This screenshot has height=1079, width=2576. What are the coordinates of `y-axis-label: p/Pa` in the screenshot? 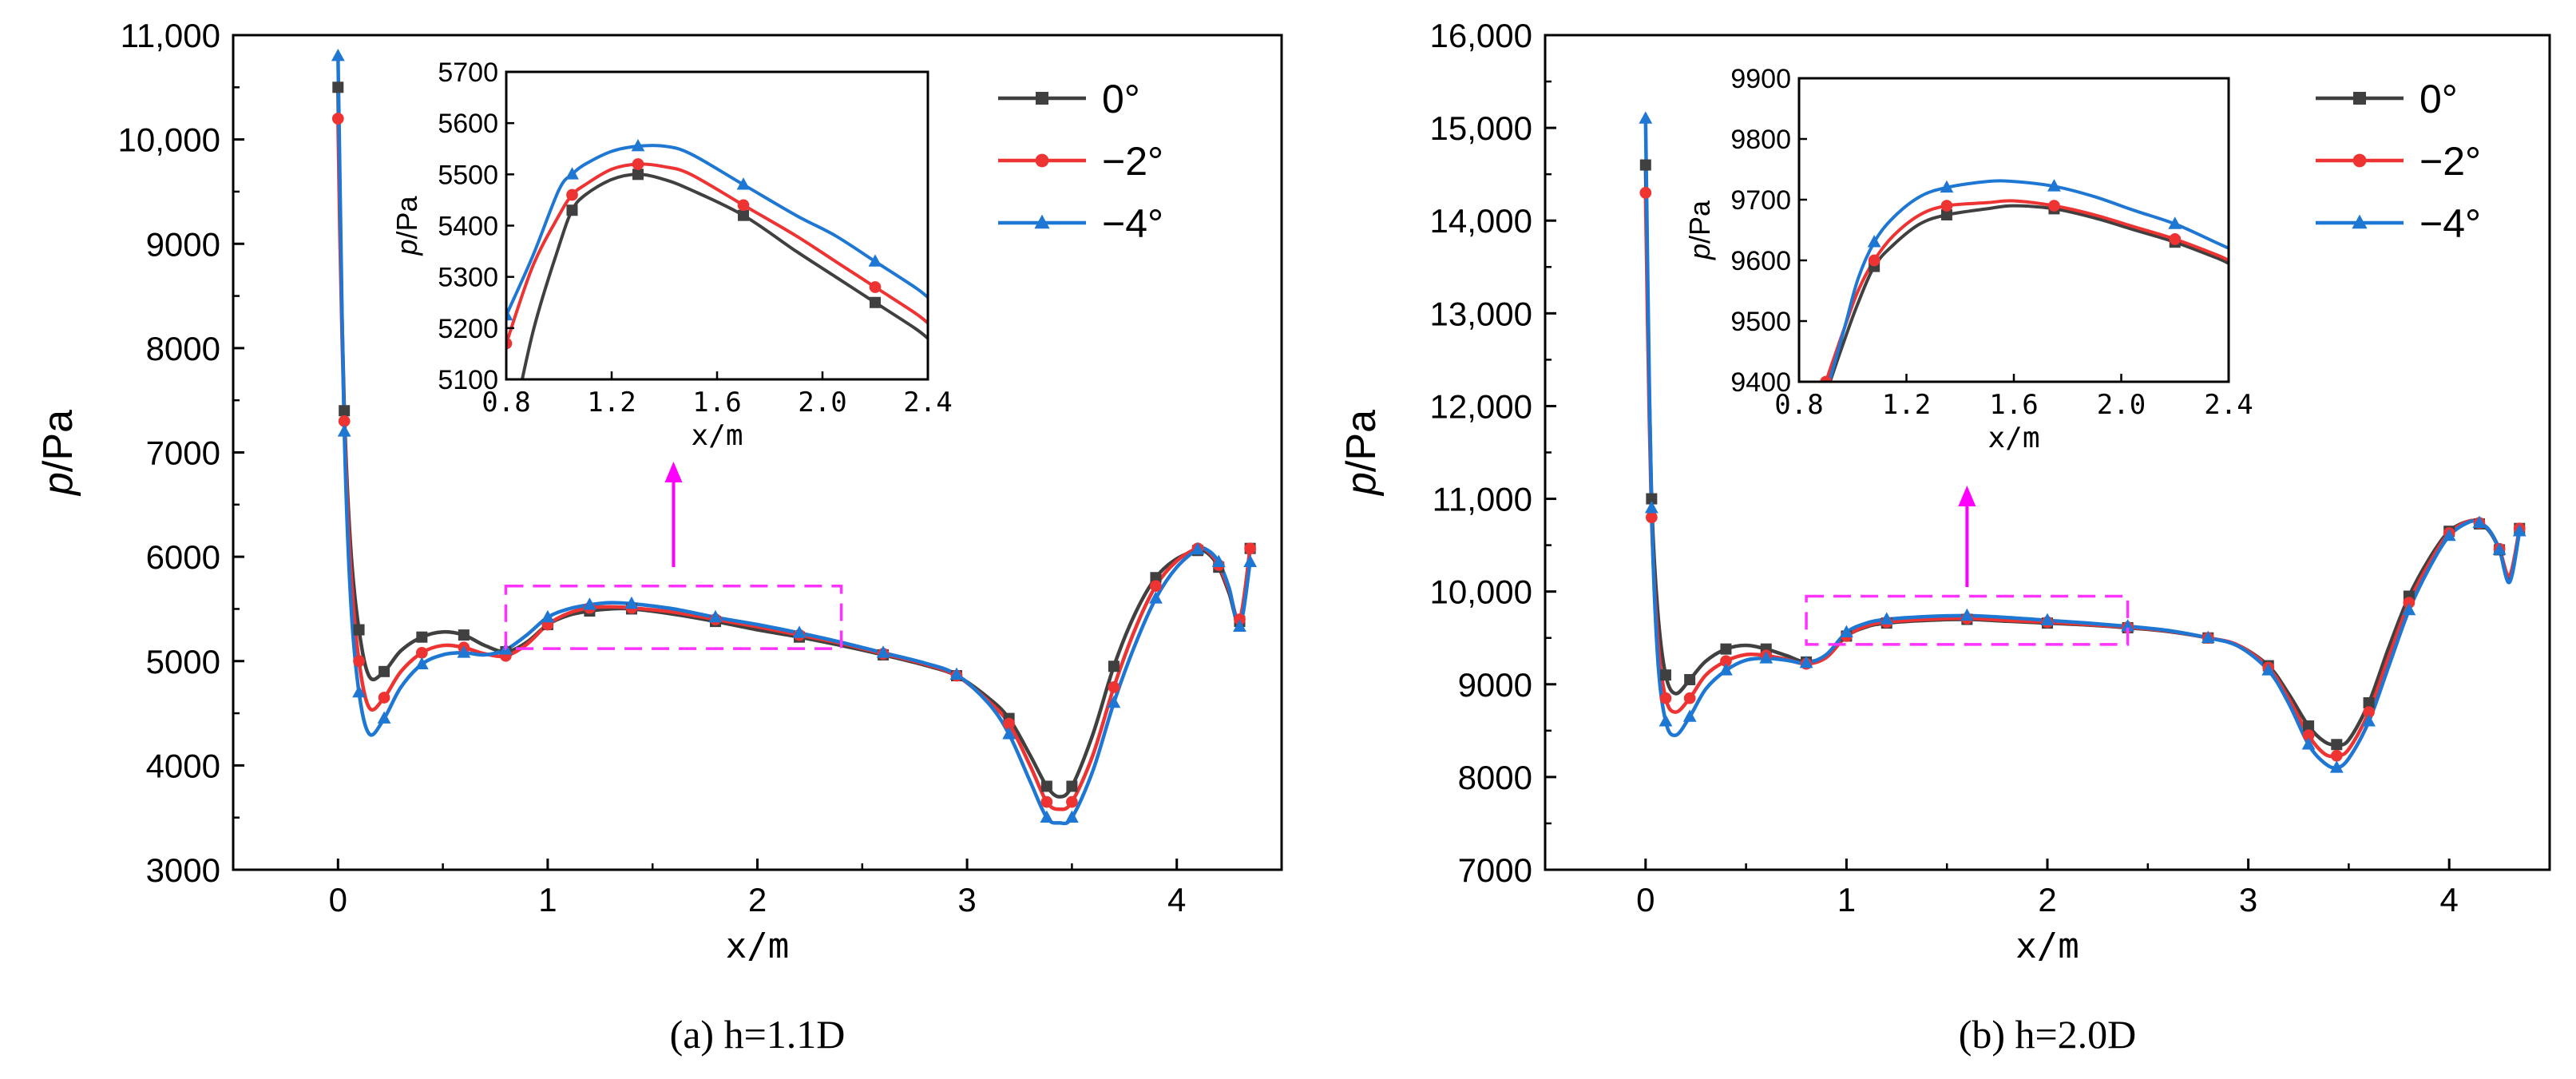 It's located at (1361, 454).